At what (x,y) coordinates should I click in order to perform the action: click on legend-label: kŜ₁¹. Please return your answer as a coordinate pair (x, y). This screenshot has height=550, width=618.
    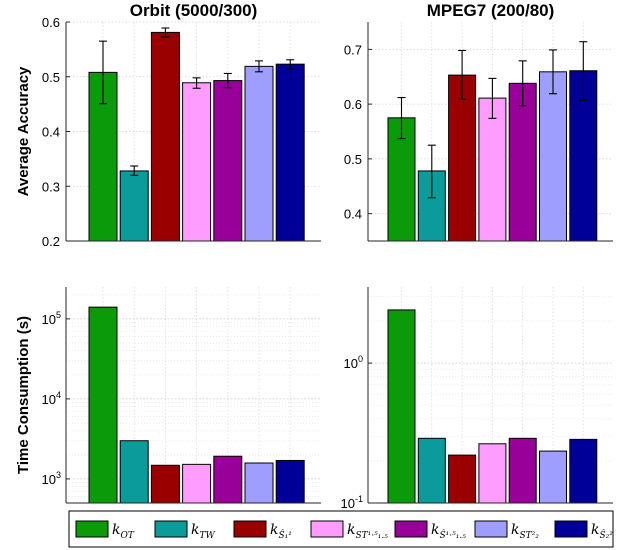
    Looking at the image, I should click on (281, 531).